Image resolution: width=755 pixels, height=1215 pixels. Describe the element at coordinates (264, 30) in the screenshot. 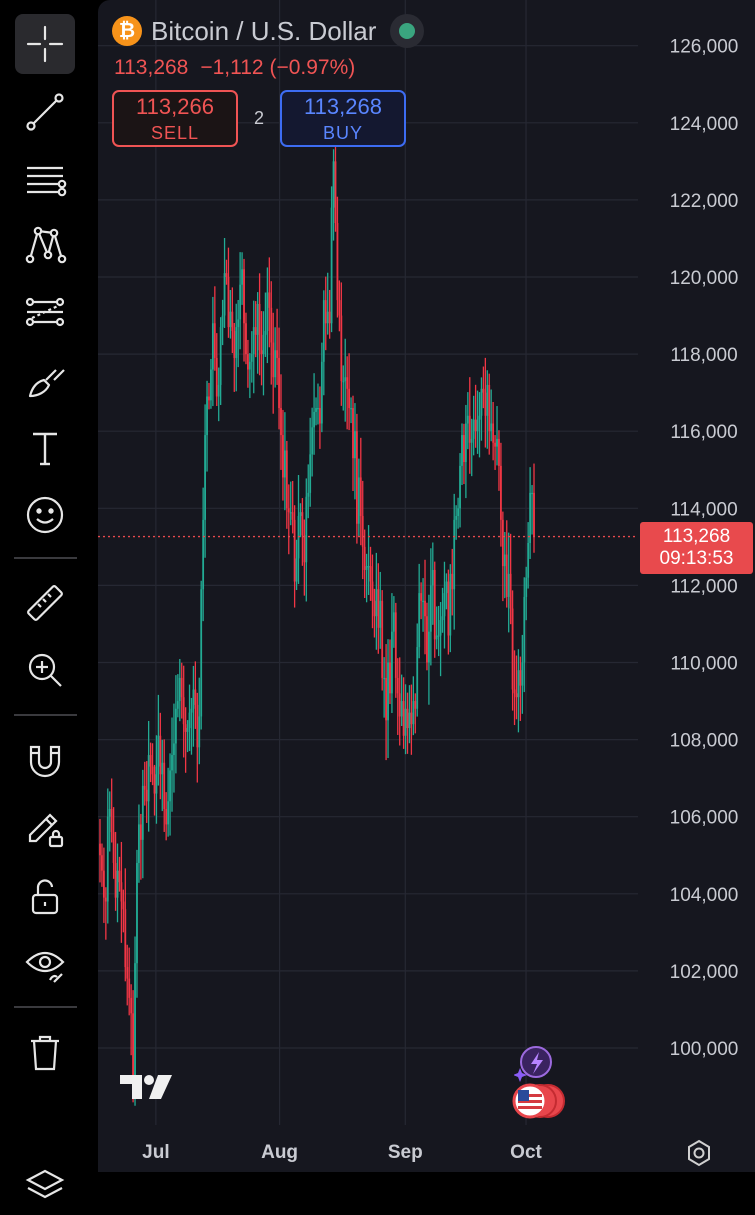

I see `symbol-title: Bitcoin / U.S. Dollar` at that location.